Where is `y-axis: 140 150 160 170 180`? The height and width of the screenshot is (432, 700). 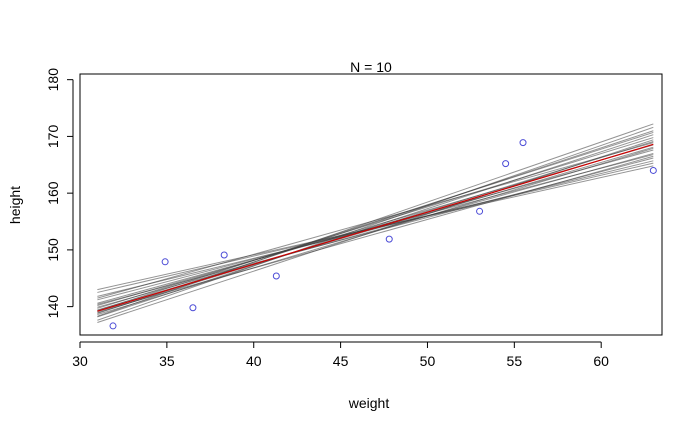 y-axis: 140 150 160 170 180 is located at coordinates (59, 193).